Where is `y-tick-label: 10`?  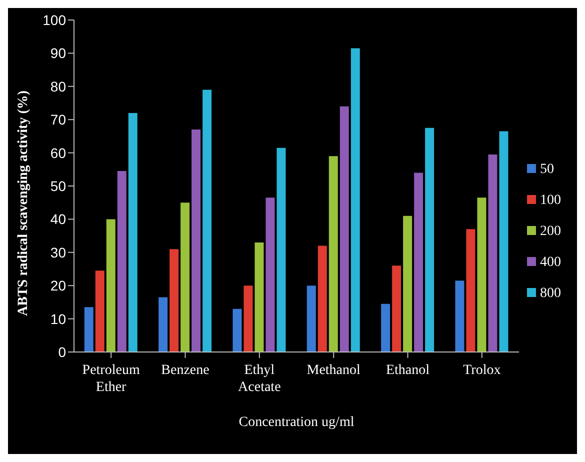
y-tick-label: 10 is located at coordinates (58, 318).